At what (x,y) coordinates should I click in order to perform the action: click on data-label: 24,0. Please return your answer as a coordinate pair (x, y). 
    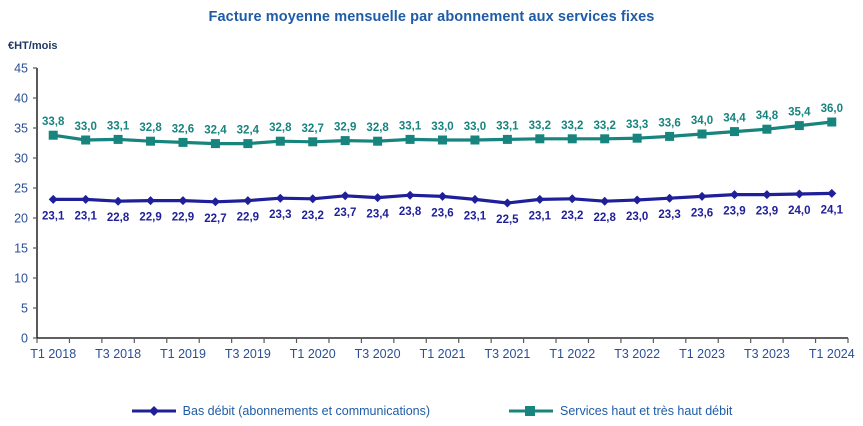
    Looking at the image, I should click on (799, 211).